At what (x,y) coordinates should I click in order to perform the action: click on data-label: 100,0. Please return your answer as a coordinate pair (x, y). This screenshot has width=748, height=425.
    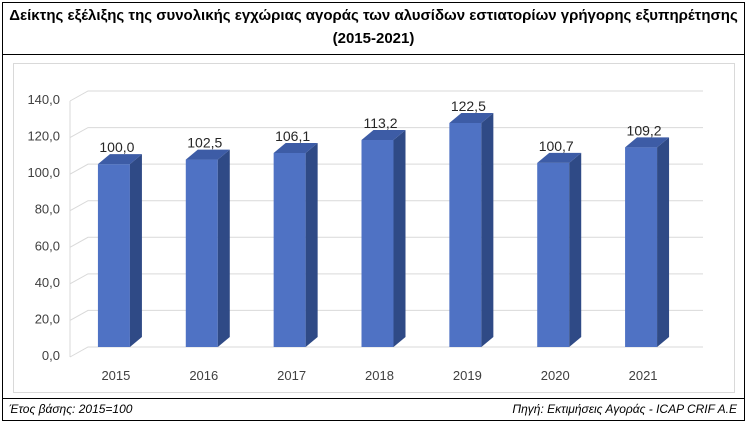
    Looking at the image, I should click on (116, 147).